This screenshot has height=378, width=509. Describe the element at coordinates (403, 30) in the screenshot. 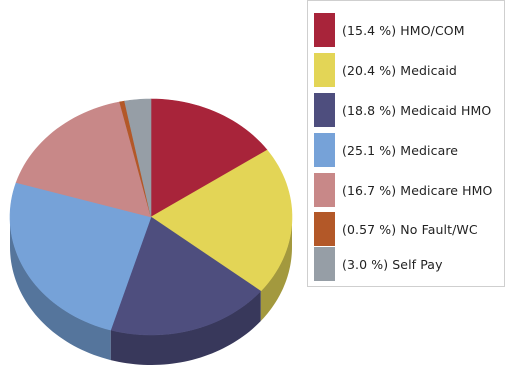

I see `legend-label-hmo-com: (15.4 %) HMO/COM` at that location.